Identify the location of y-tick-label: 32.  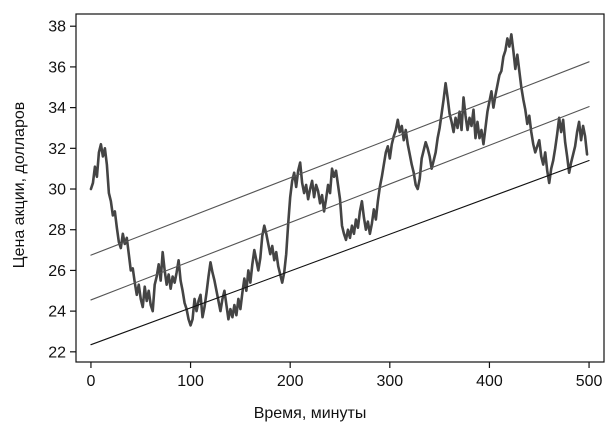
(57, 149).